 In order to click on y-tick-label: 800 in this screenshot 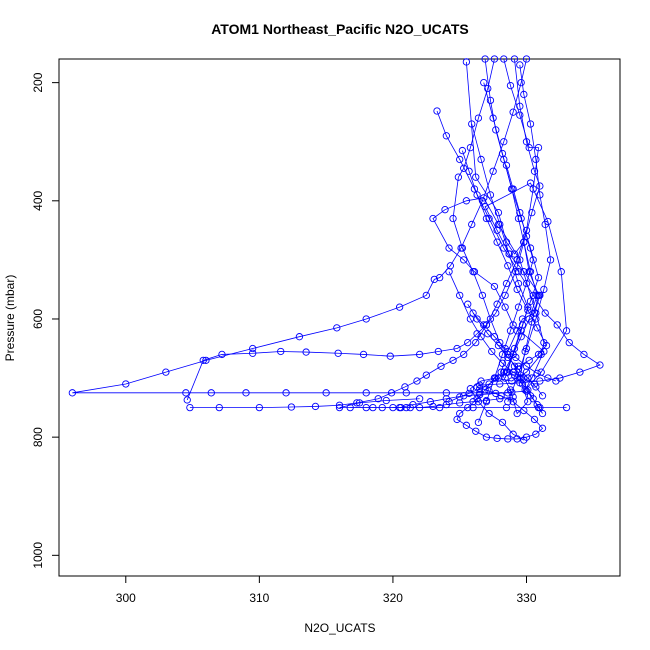, I will do `click(38, 437)`.